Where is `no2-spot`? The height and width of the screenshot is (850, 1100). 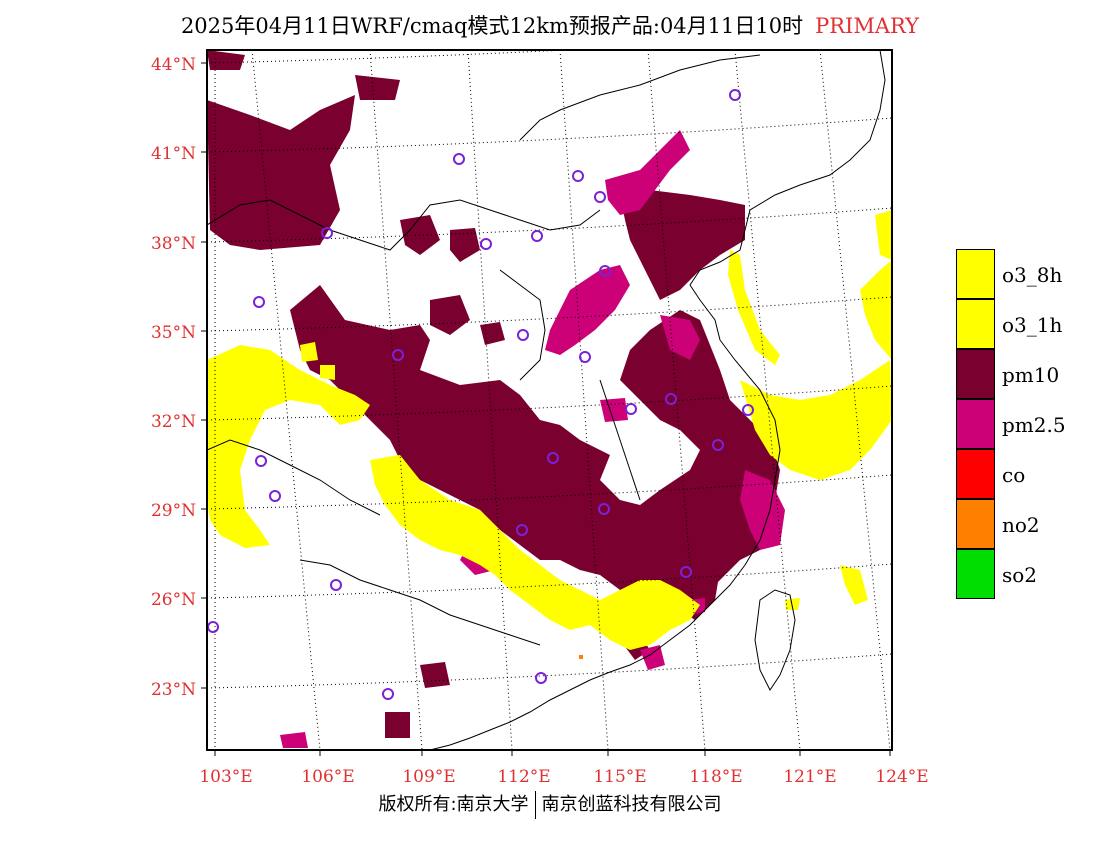
no2-spot is located at coordinates (581, 657).